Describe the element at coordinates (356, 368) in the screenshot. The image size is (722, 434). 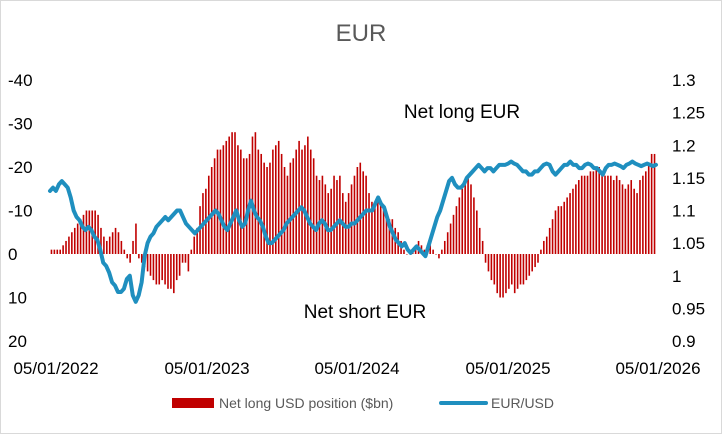
I see `x-tick-label: 05/01/2024` at that location.